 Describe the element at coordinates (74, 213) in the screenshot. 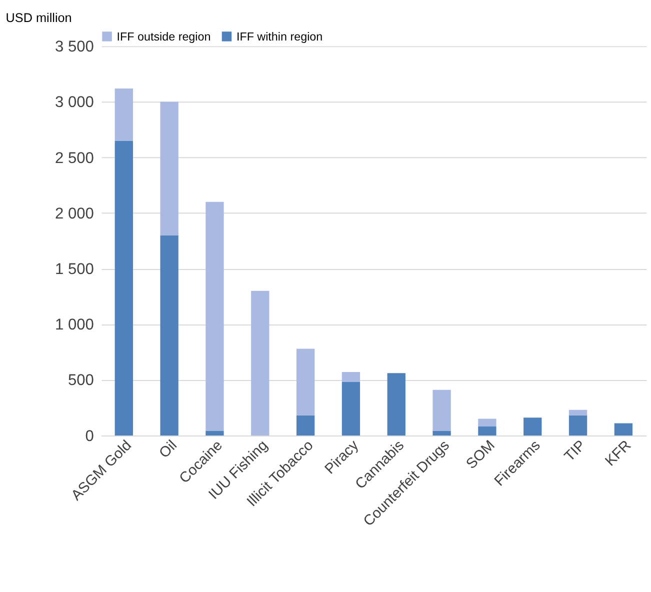

I see `y-tick-label: 2 000` at that location.